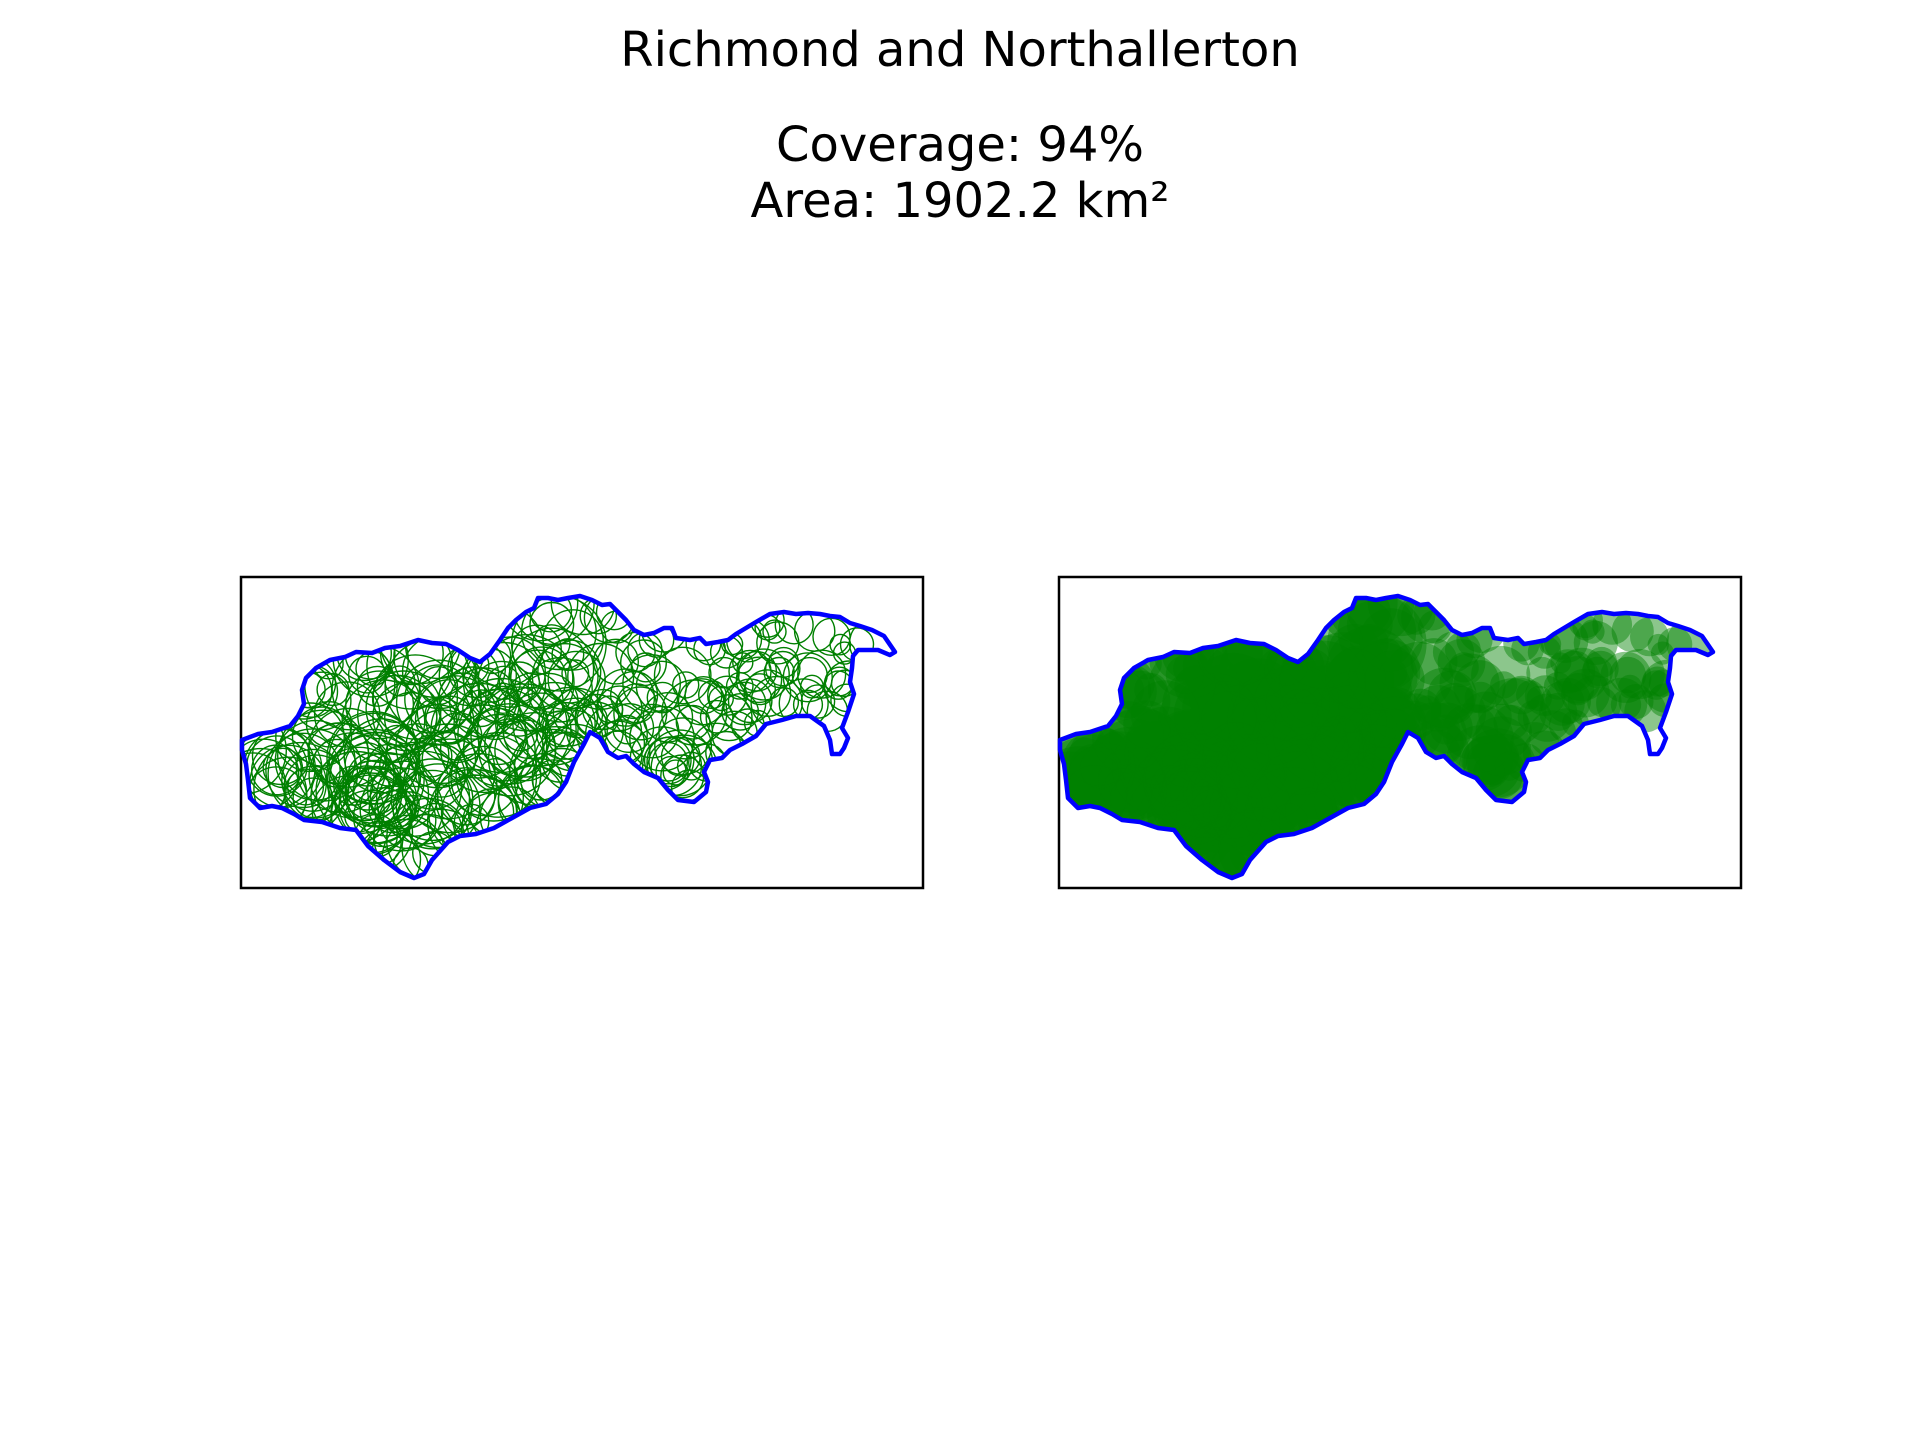  I want to click on region-boundary, so click(568, 737).